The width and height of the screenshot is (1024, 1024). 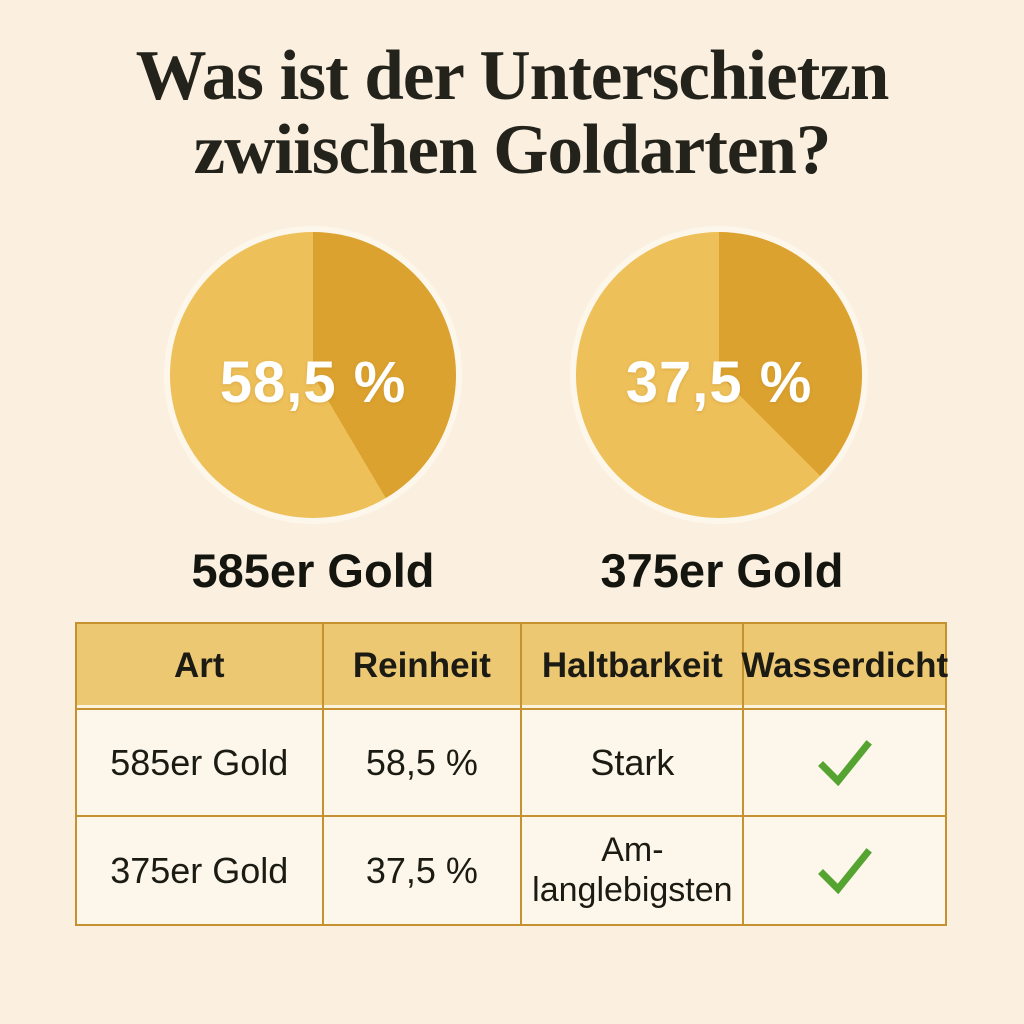 What do you see at coordinates (423, 763) in the screenshot?
I see `table-cell-reinheit-585: 58,5 %` at bounding box center [423, 763].